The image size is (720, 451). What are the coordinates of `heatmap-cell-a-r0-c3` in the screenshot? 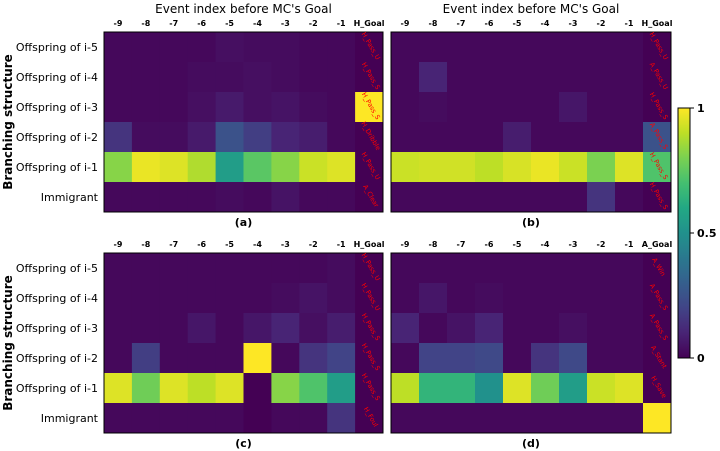 It's located at (201, 47).